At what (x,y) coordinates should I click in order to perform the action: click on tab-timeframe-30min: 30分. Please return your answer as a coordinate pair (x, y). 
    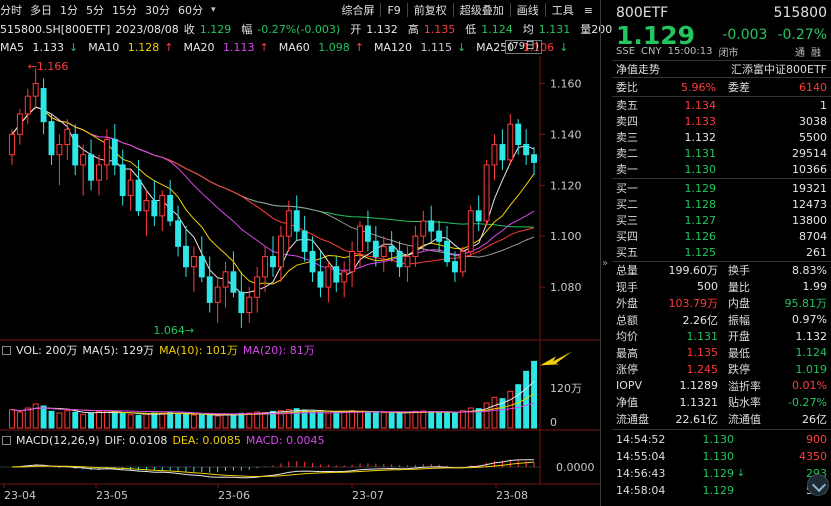
    Looking at the image, I should click on (157, 10).